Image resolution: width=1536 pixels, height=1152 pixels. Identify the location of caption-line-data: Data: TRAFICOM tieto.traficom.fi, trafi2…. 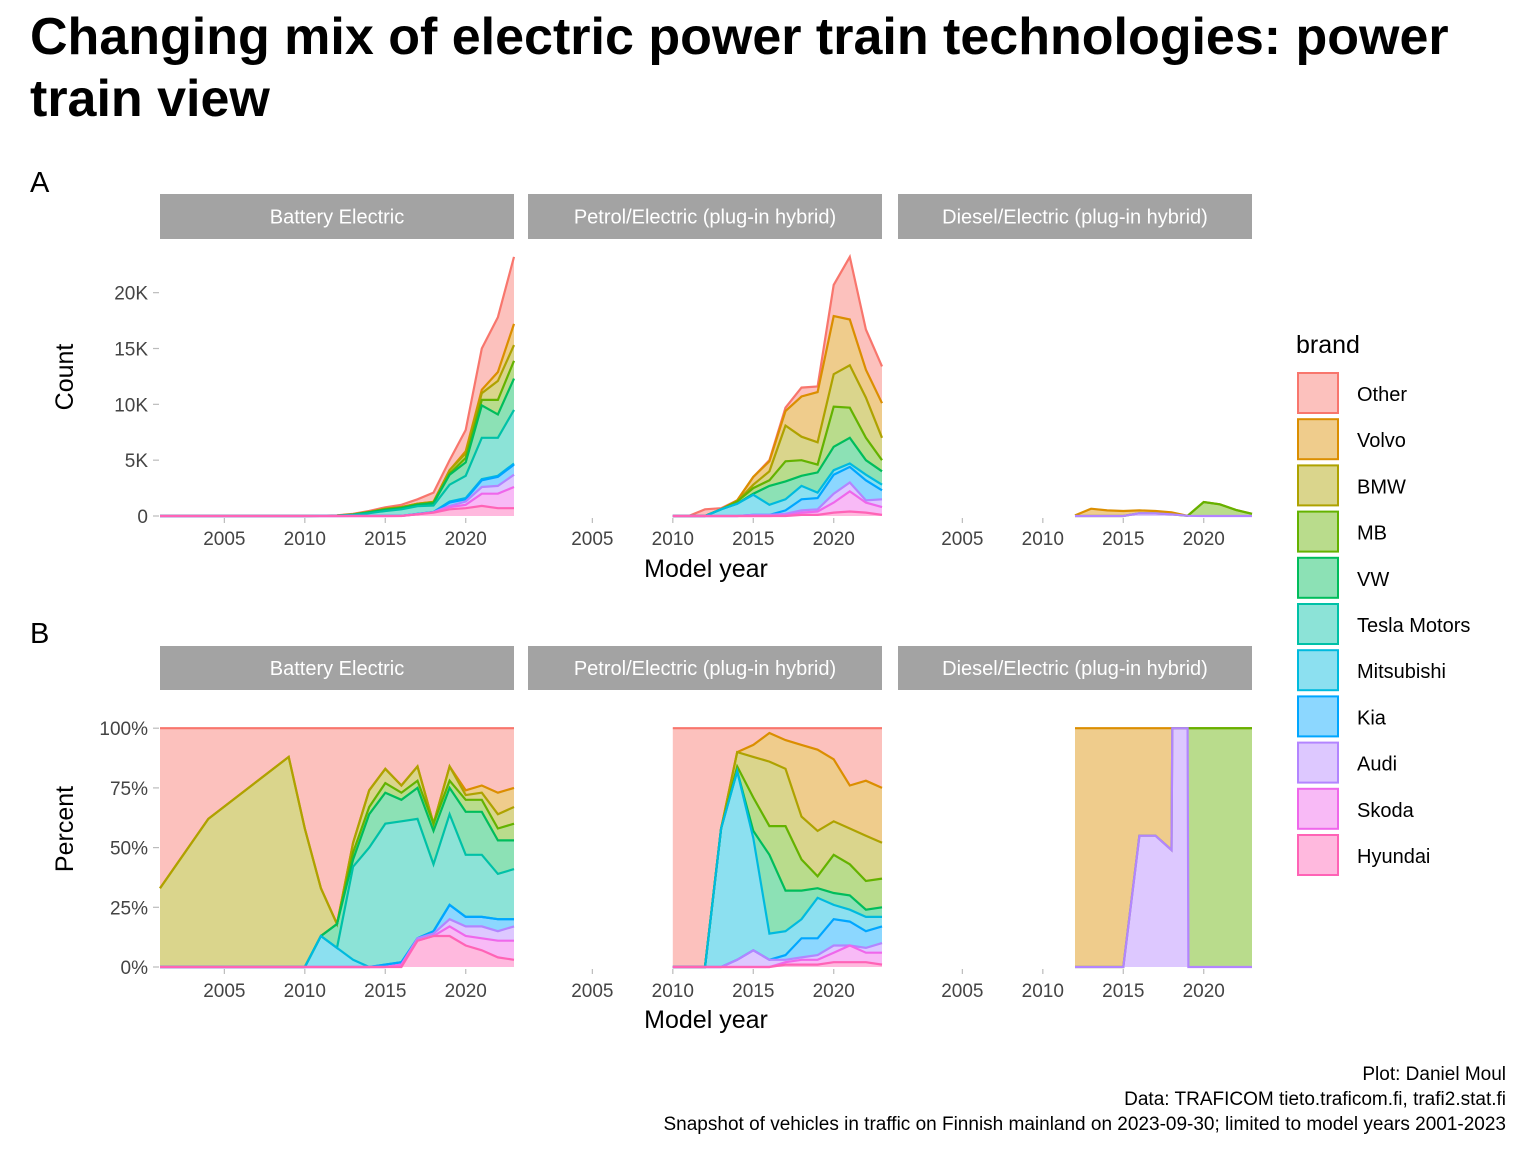
(1315, 1099).